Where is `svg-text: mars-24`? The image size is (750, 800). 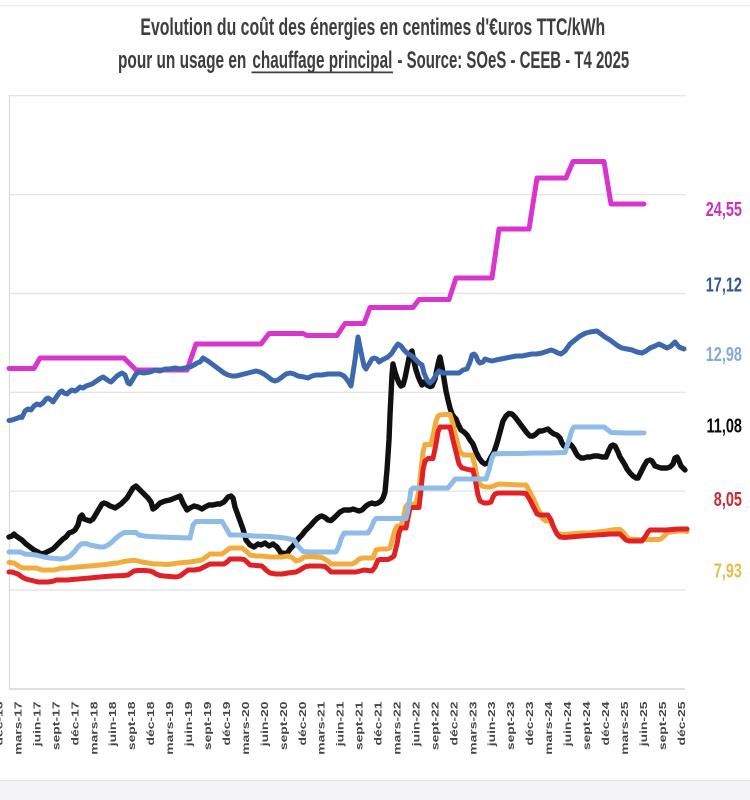 svg-text: mars-24 is located at coordinates (549, 728).